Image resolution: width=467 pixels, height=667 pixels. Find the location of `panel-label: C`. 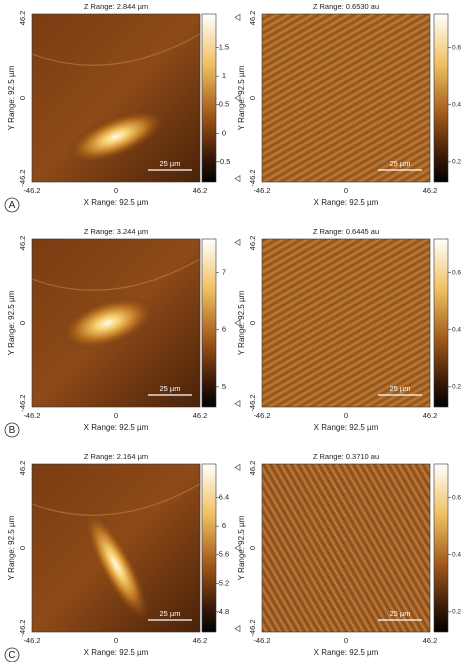

panel-label: C is located at coordinates (11, 655).